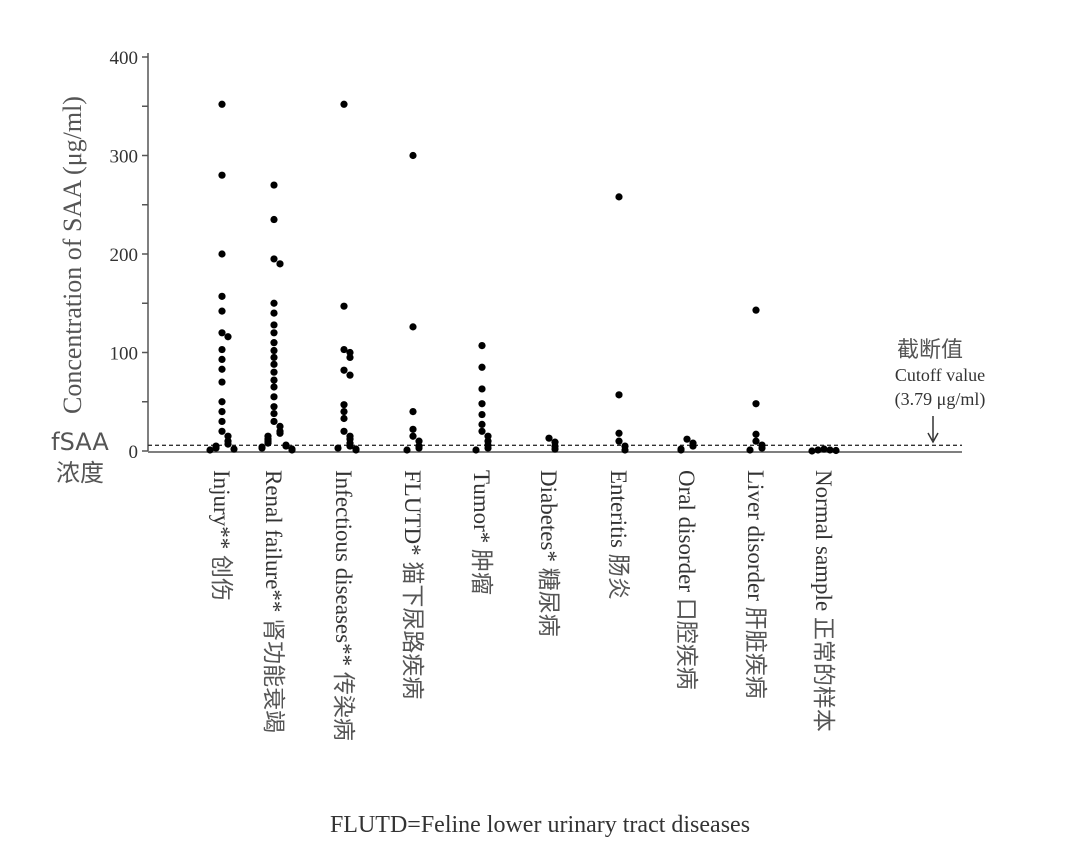  What do you see at coordinates (686, 534) in the screenshot?
I see `category-label-en: Oral disorder` at bounding box center [686, 534].